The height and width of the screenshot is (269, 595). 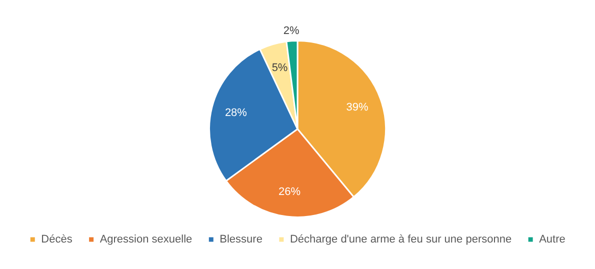 What do you see at coordinates (241, 240) in the screenshot?
I see `legend-label: Blessure` at bounding box center [241, 240].